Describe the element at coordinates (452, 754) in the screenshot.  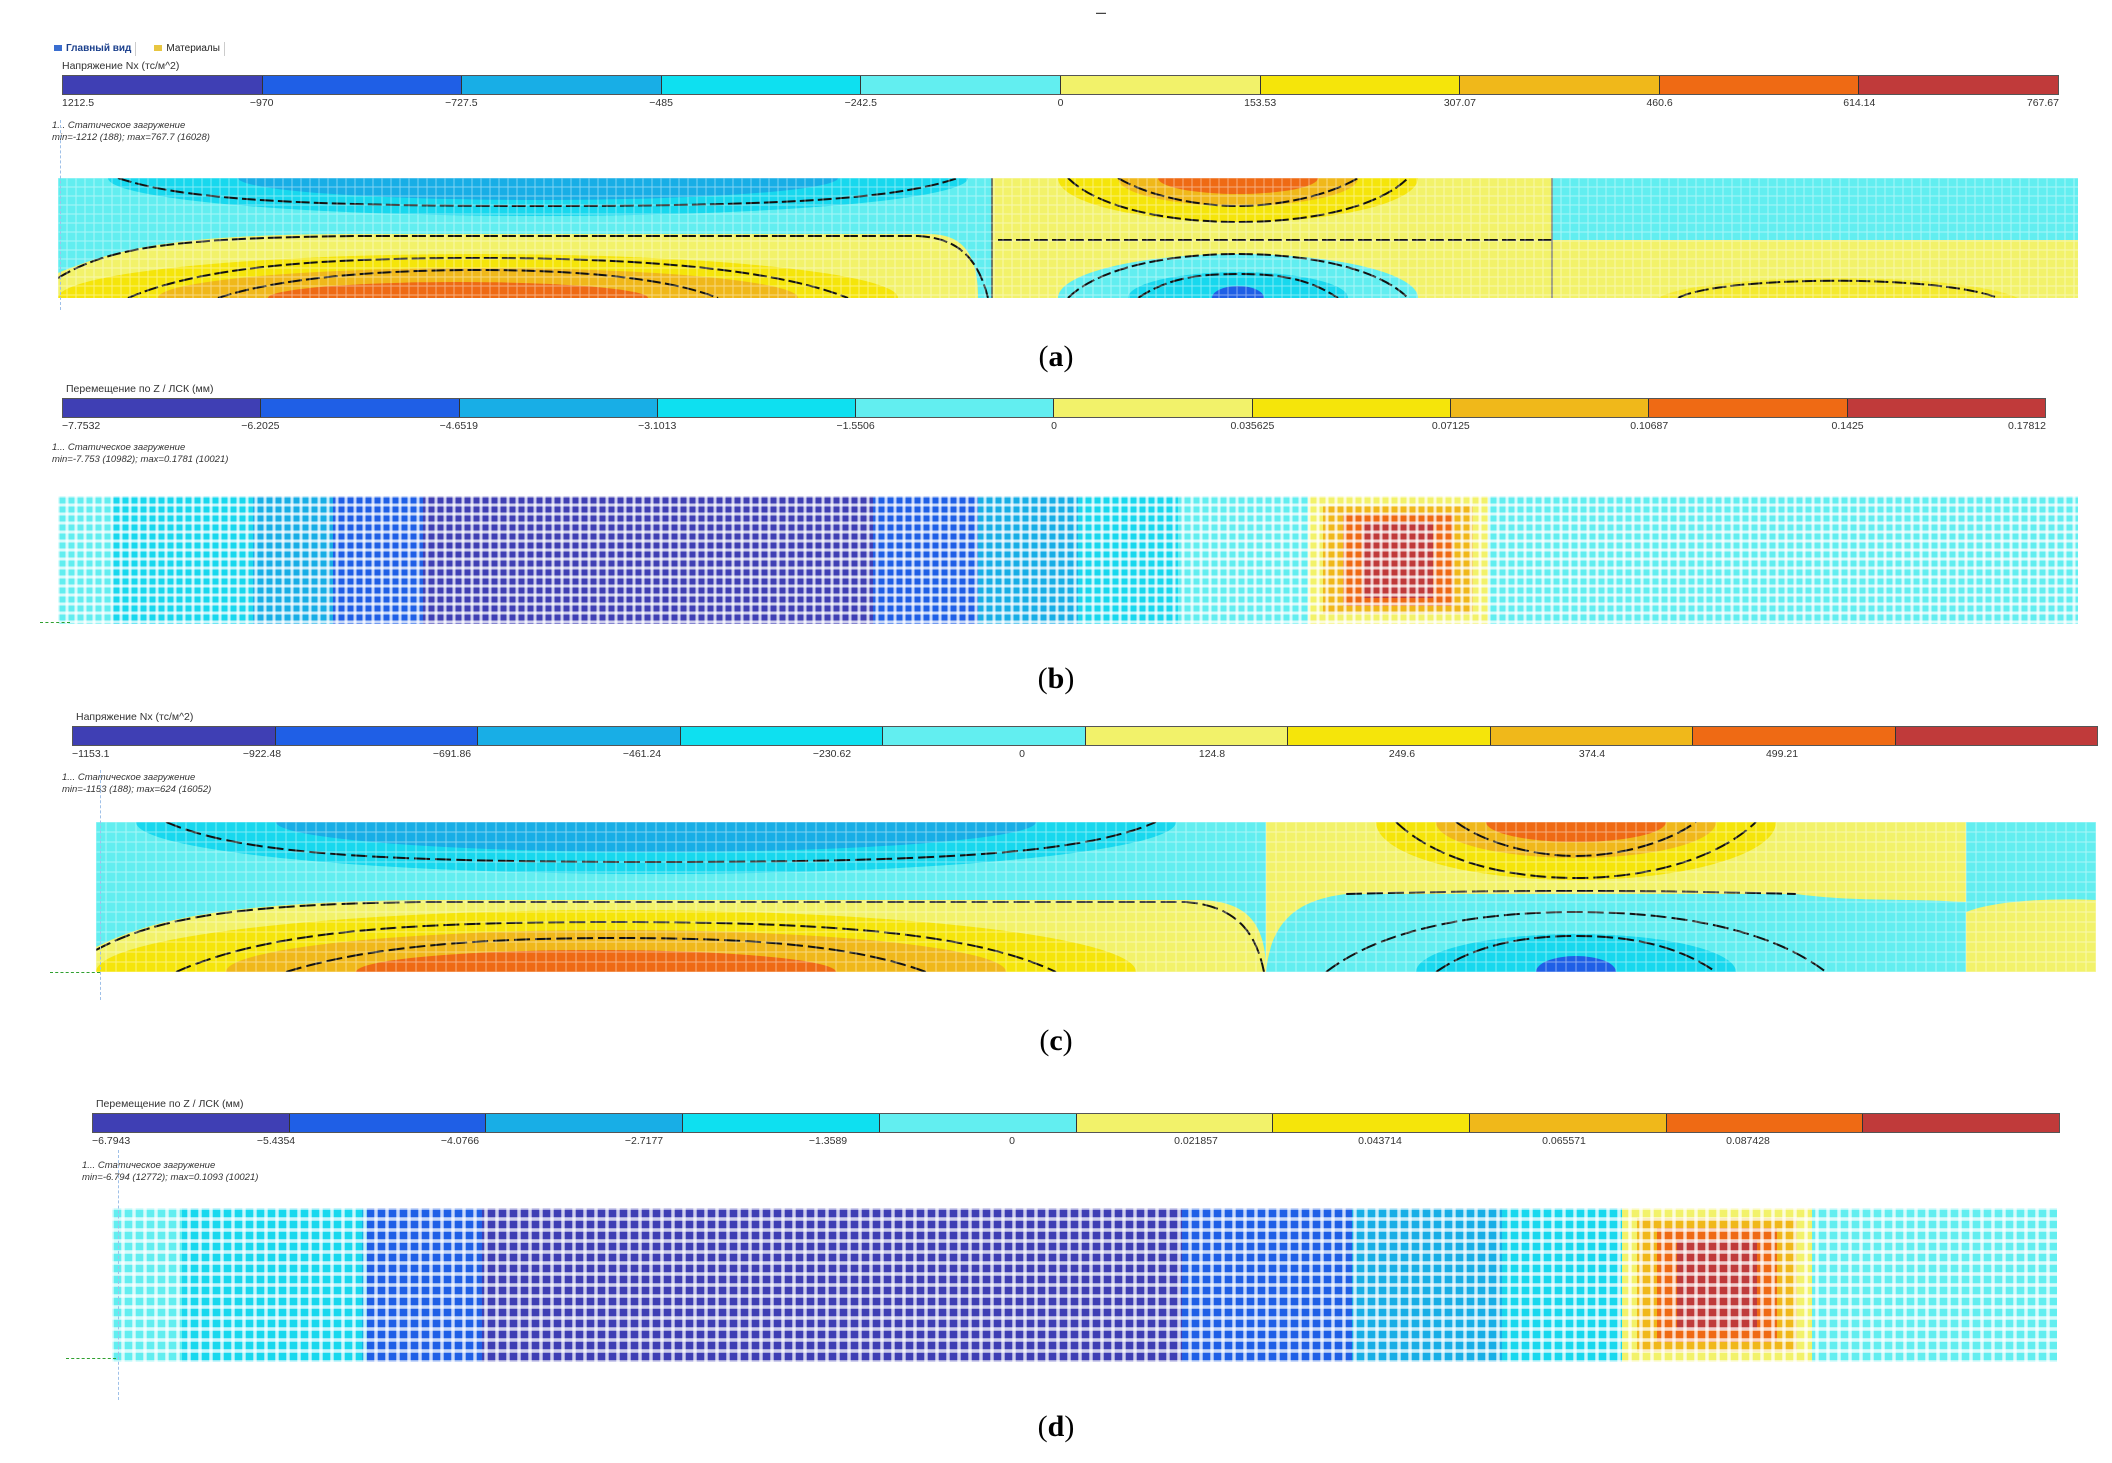
I see `scale-tick-label: −691.86` at that location.